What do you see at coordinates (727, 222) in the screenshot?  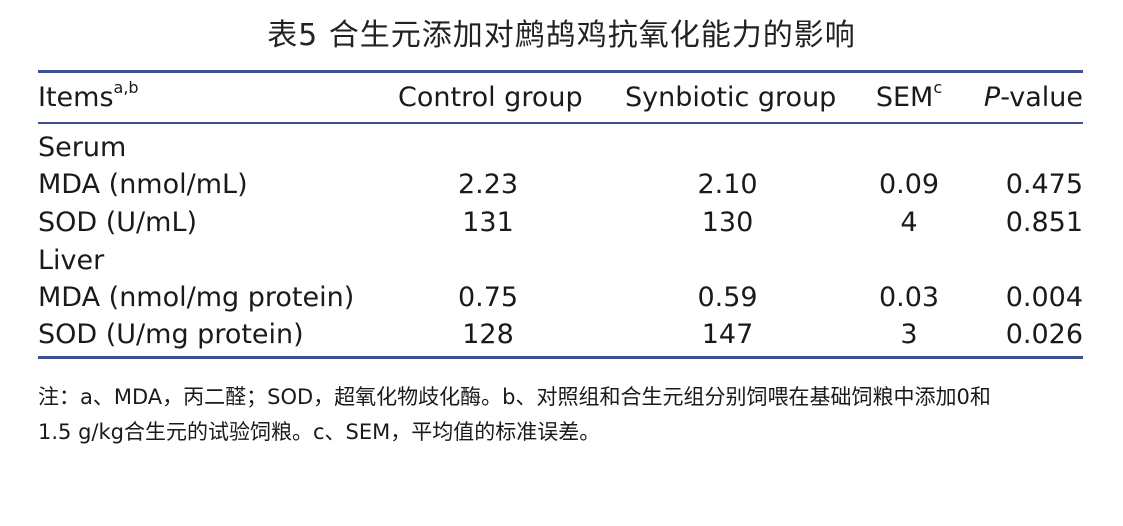 I see `cell-synbiotic: 130` at bounding box center [727, 222].